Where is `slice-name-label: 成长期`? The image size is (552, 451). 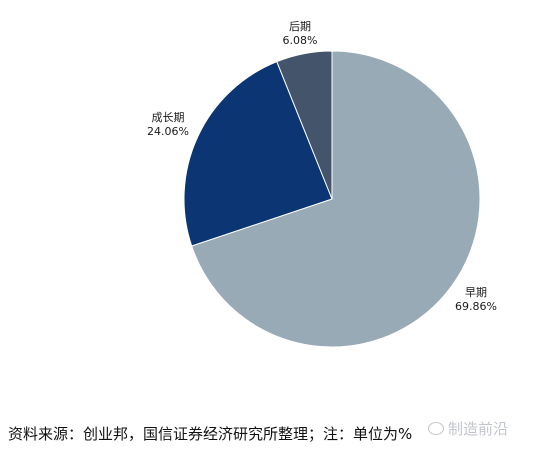
slice-name-label: 成长期 is located at coordinates (168, 117).